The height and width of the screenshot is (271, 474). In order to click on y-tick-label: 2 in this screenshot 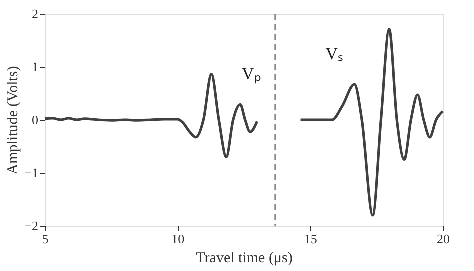, I will do `click(35, 14)`.